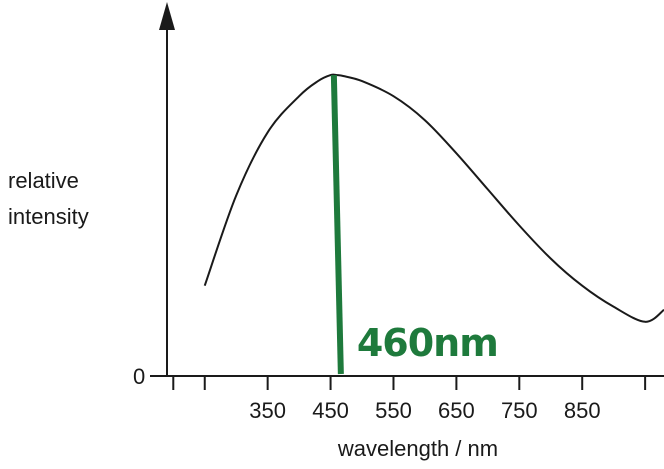 The image size is (664, 469). I want to click on y-axis-arrowhead, so click(167, 16).